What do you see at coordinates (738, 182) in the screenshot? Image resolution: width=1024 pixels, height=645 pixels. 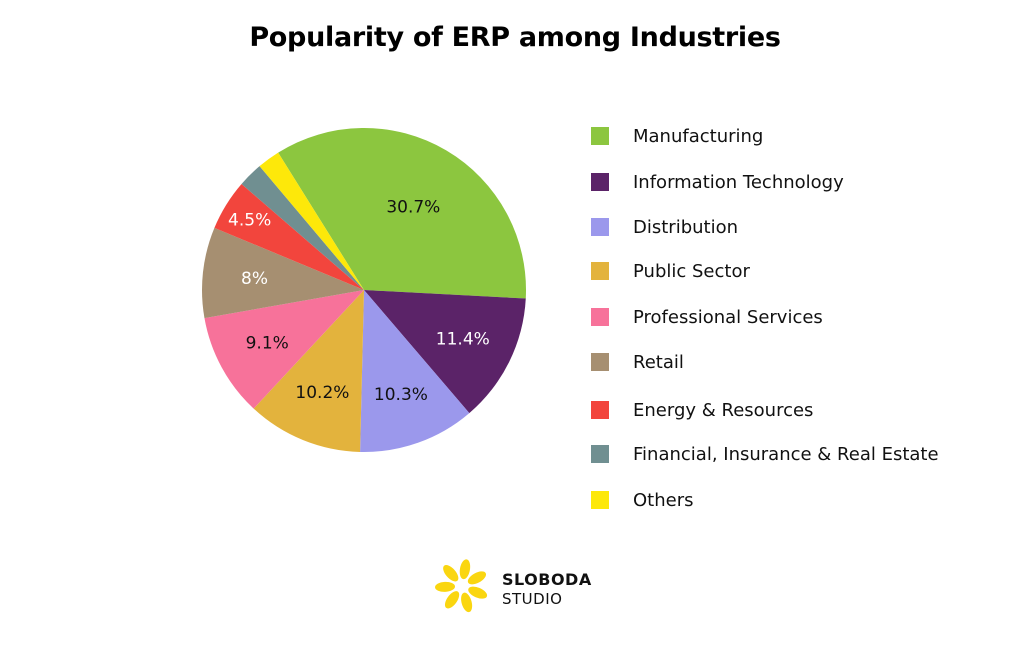 I see `legend-label: Information Technology` at bounding box center [738, 182].